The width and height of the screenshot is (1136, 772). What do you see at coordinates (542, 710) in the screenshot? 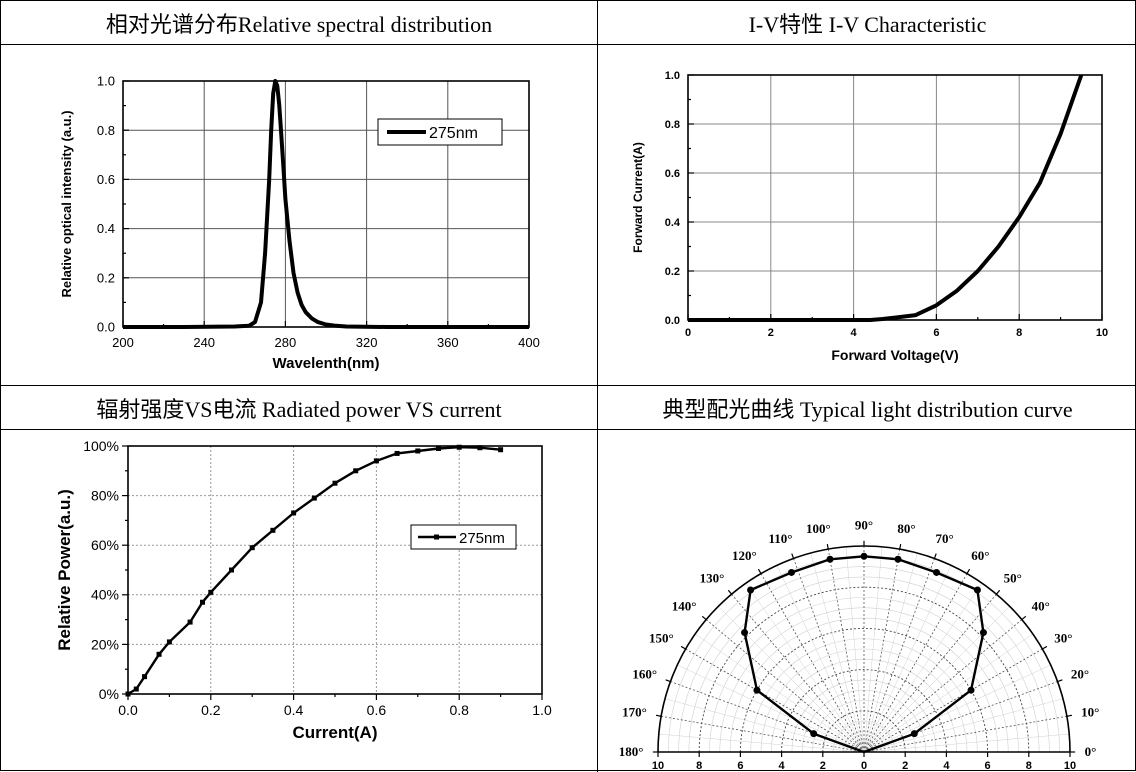
I see `x-tick-label: 1.0` at bounding box center [542, 710].